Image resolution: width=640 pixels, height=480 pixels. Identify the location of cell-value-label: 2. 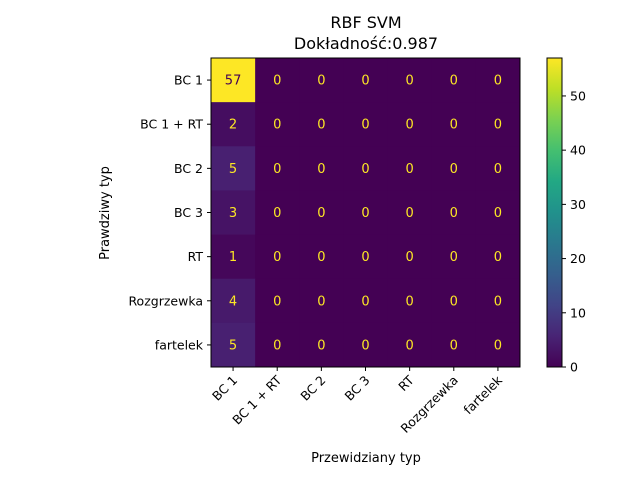
(233, 125).